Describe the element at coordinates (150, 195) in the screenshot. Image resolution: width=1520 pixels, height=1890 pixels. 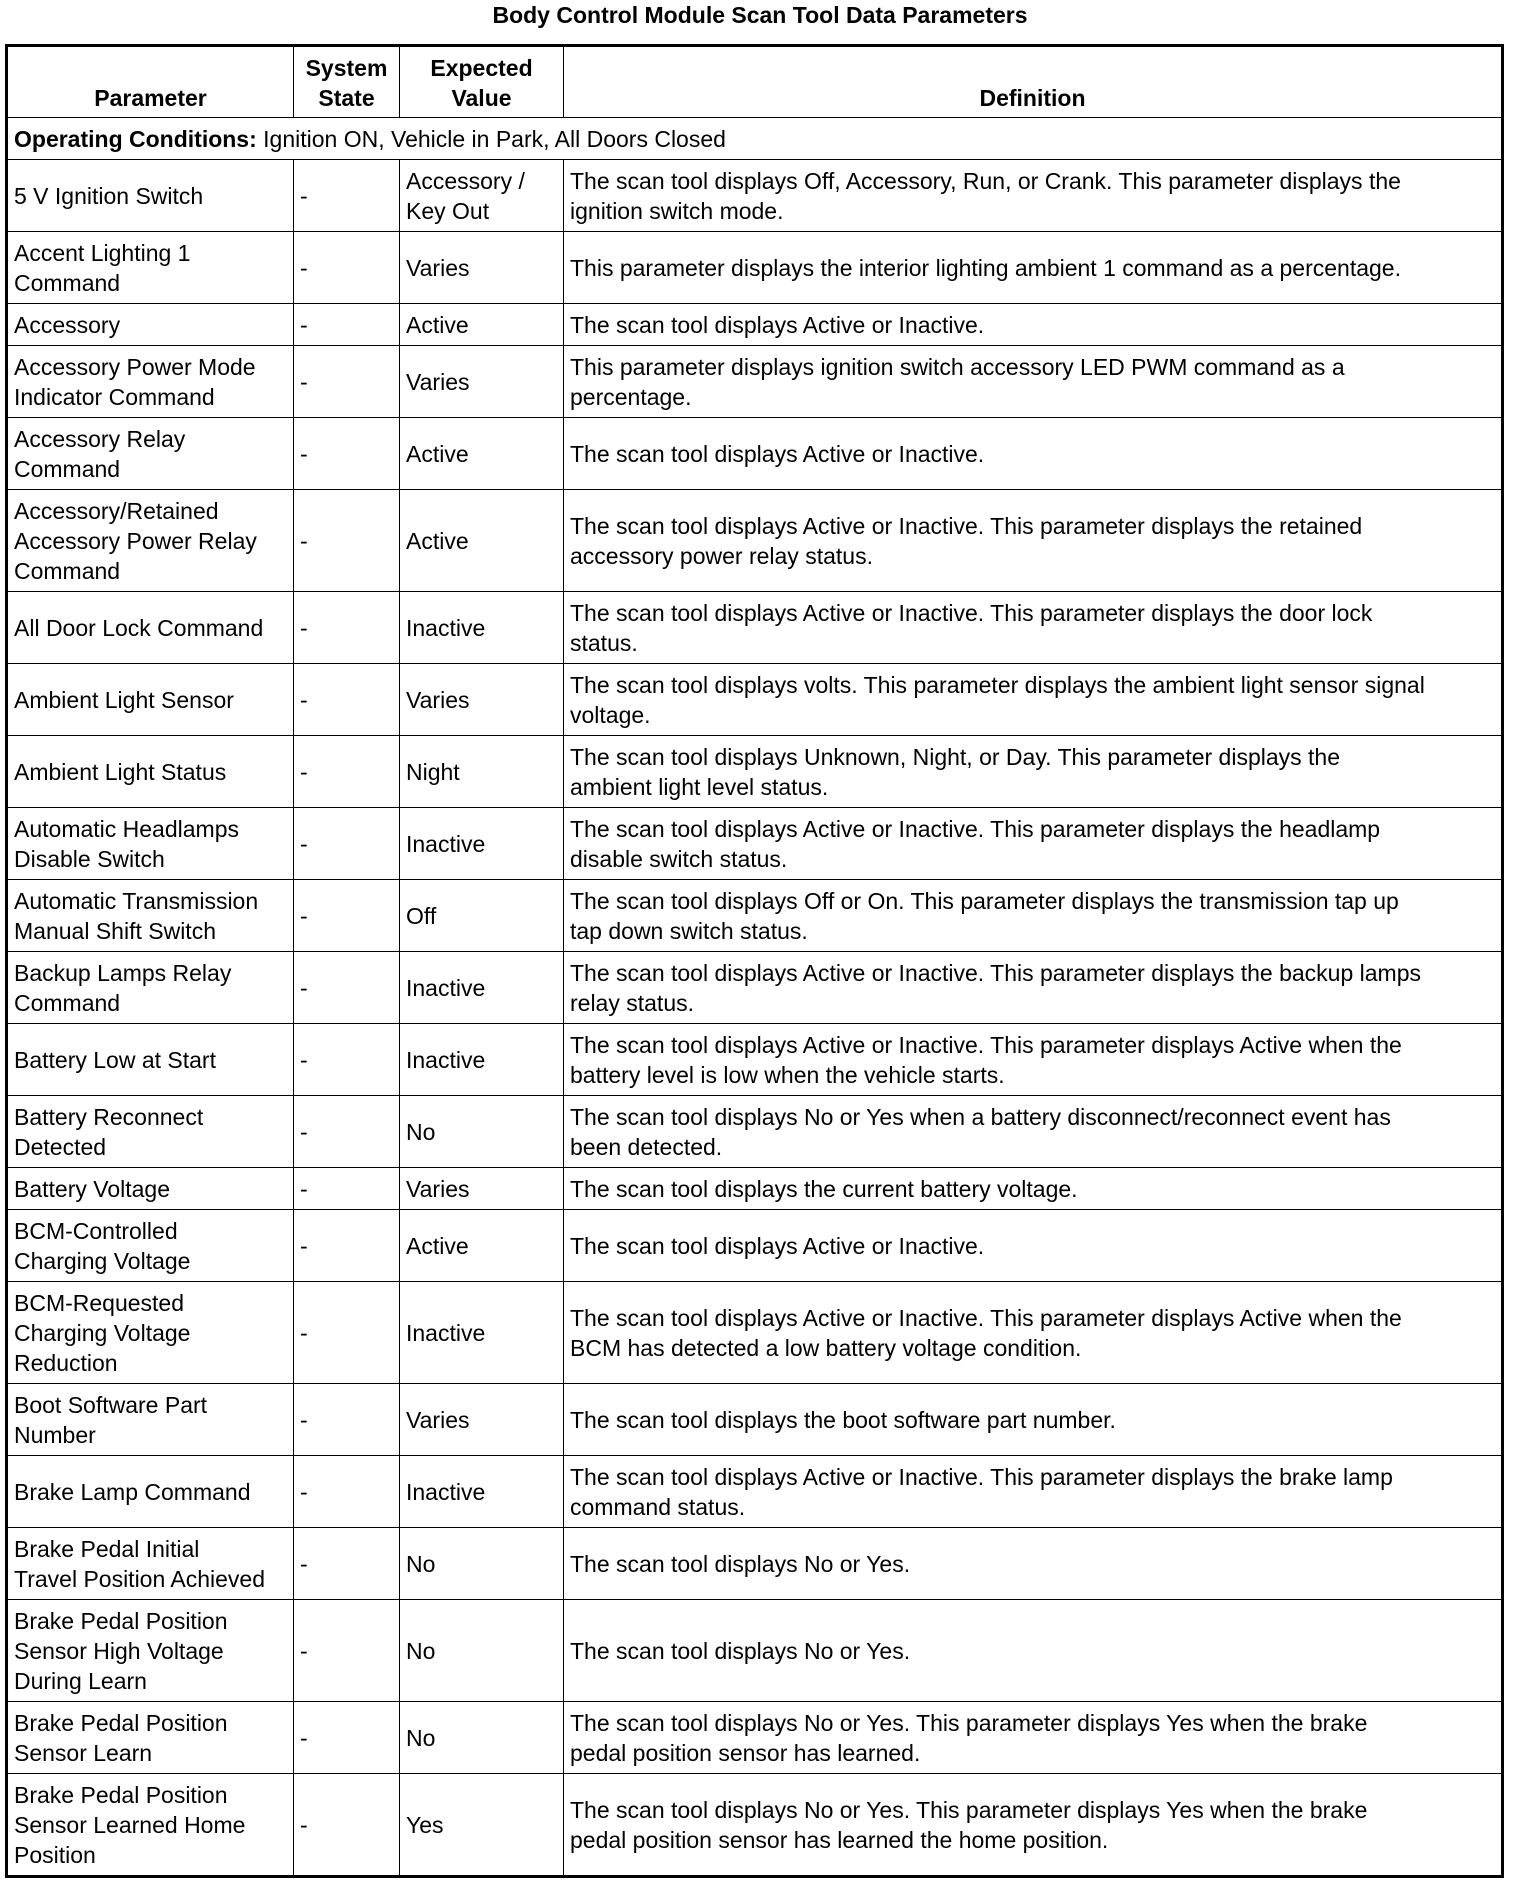
I see `parameter-cell: 5 V Ignition Switch` at that location.